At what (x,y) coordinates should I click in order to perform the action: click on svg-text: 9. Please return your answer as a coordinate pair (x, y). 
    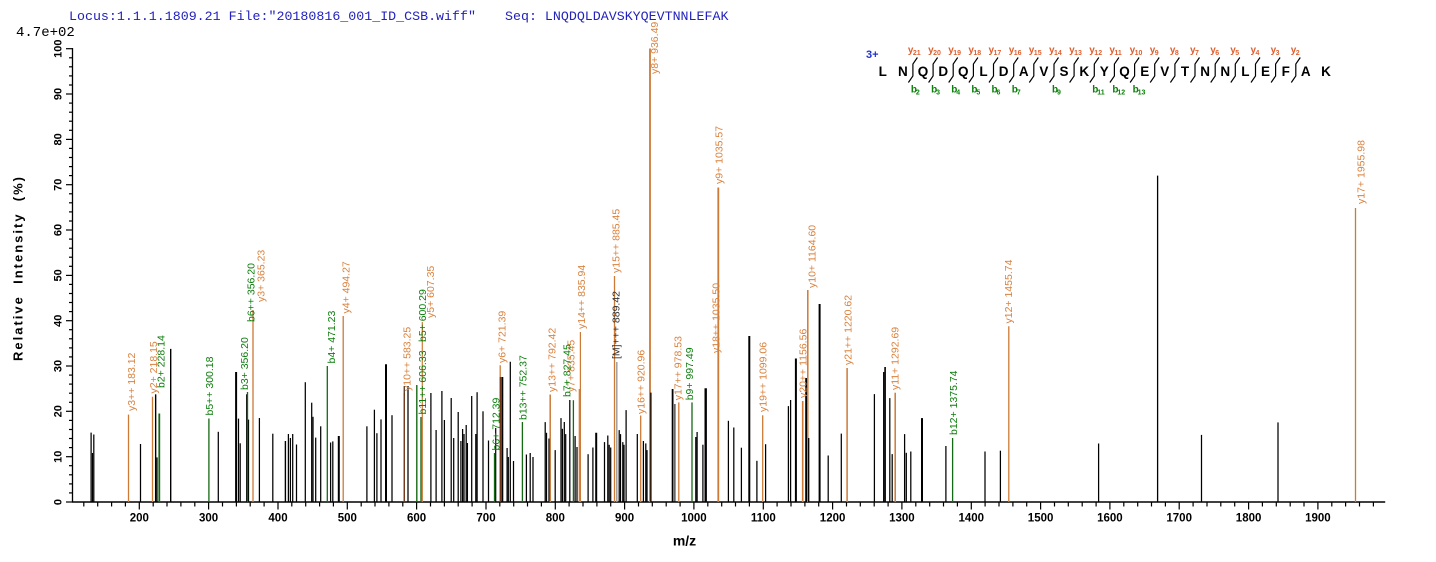
    Looking at the image, I should click on (1059, 93).